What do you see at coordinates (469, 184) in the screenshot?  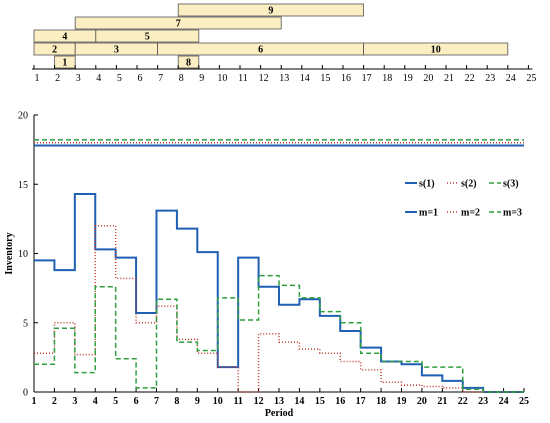 I see `legend-label: s(2)` at bounding box center [469, 184].